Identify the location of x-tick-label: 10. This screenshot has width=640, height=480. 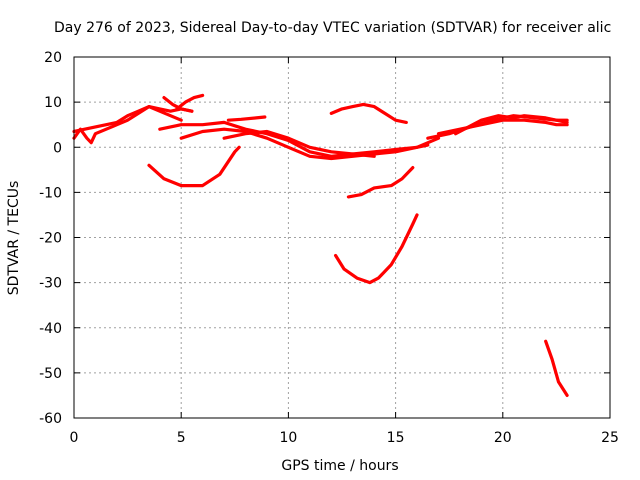
(288, 438).